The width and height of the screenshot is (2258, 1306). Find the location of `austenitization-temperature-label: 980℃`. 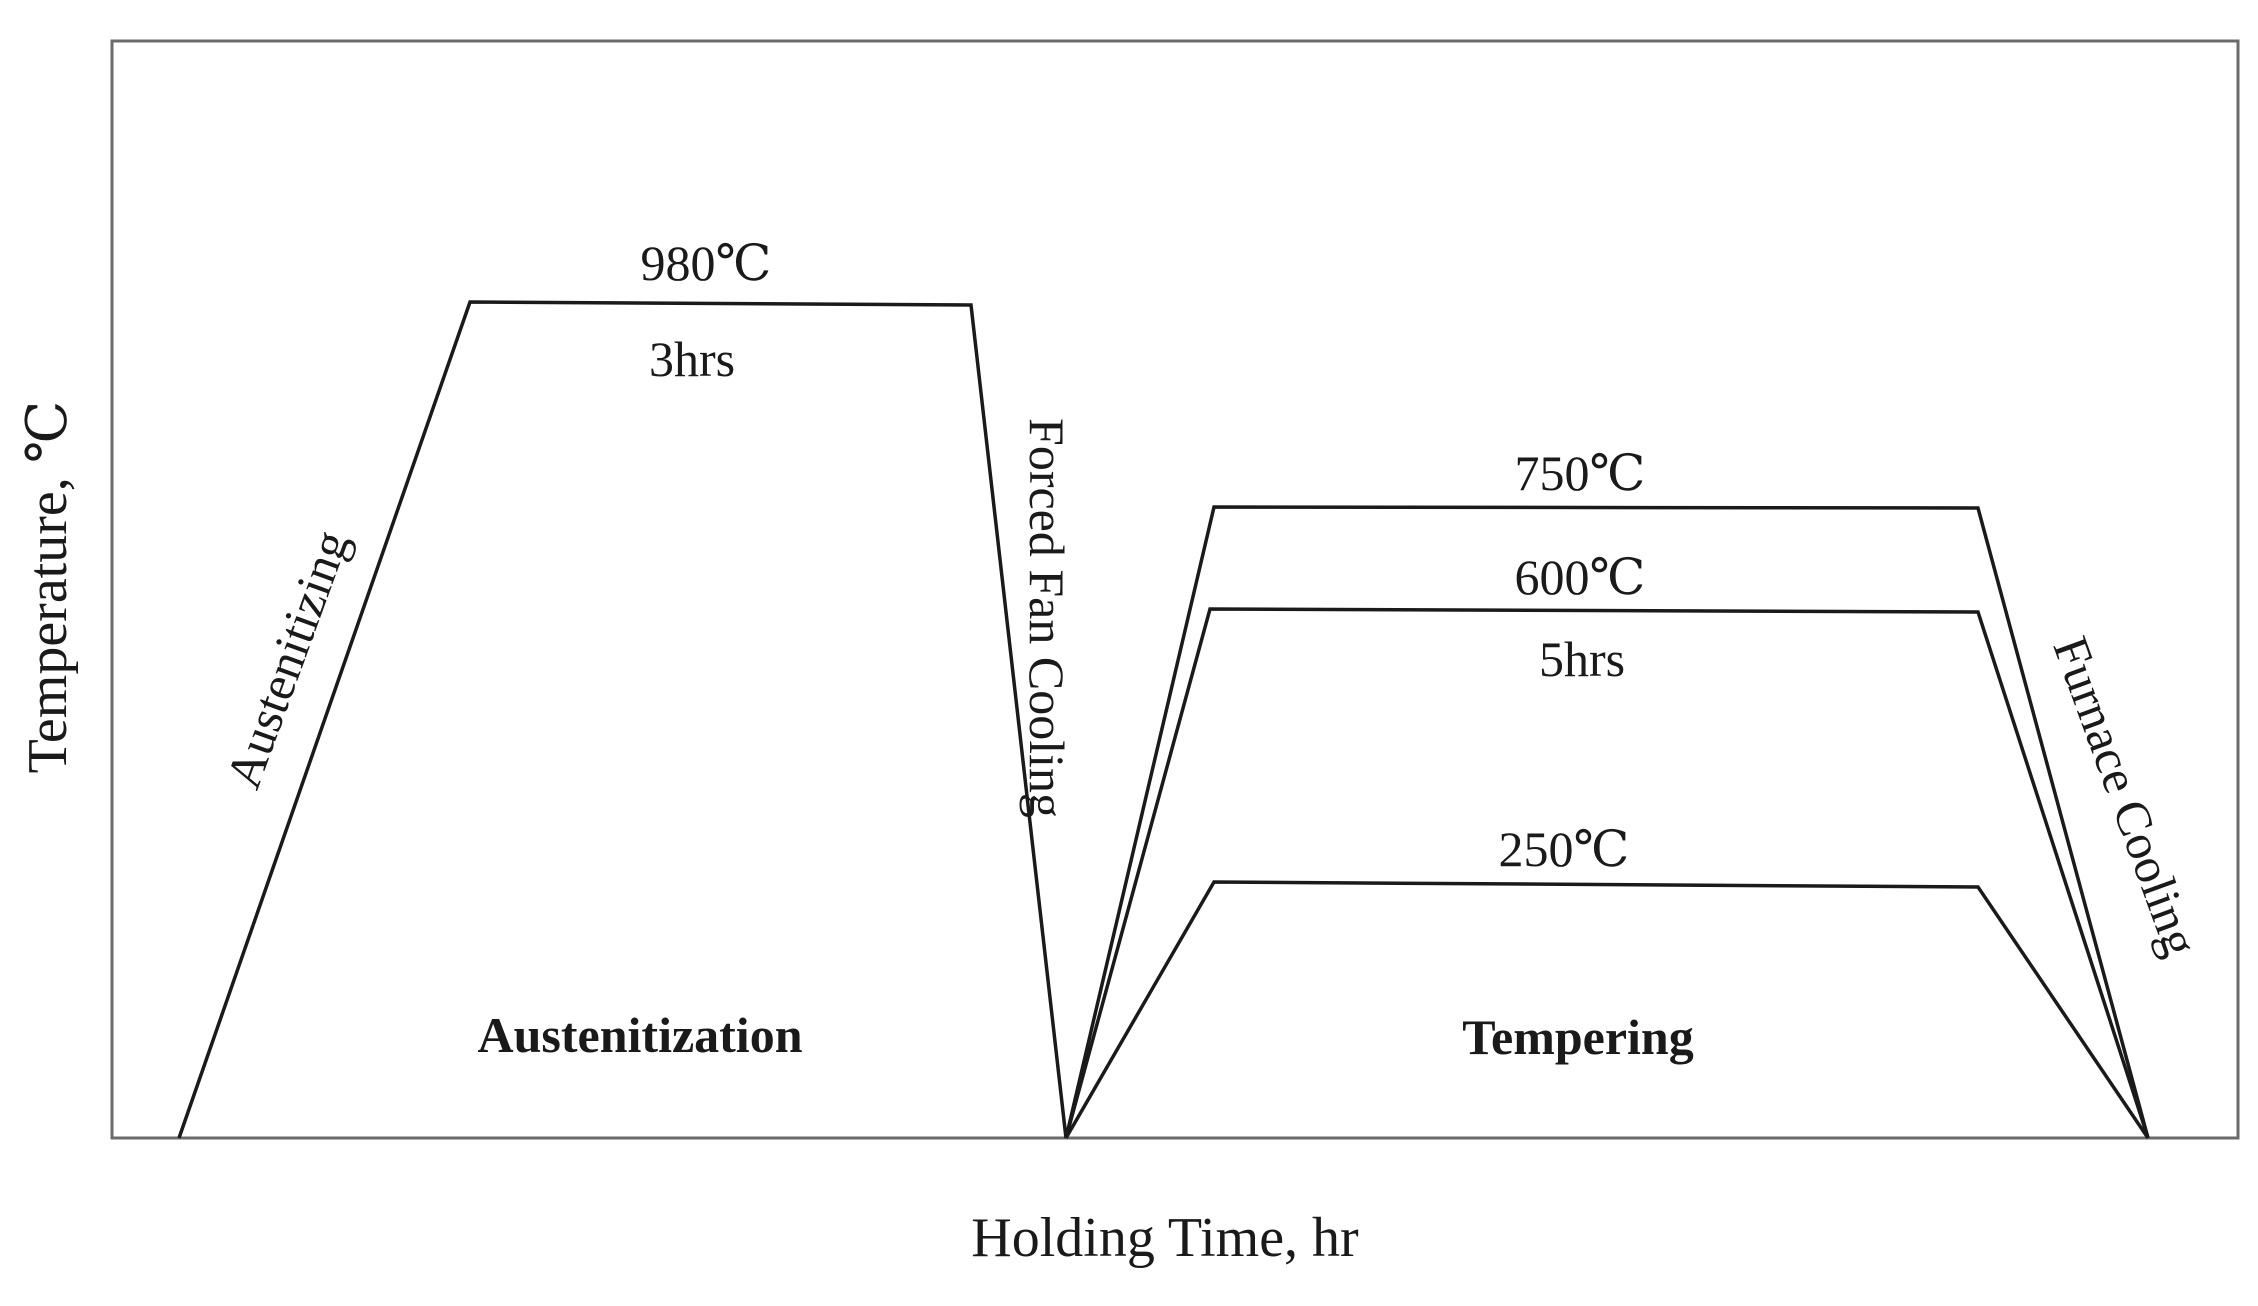

austenitization-temperature-label: 980℃ is located at coordinates (706, 263).